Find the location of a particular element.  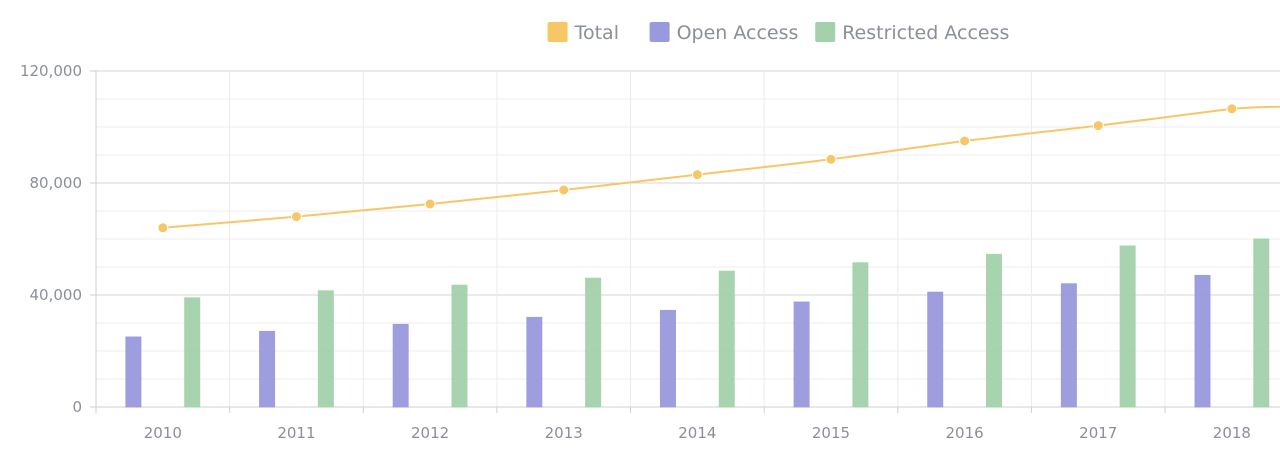

x-tick-label-2016: 2016 is located at coordinates (965, 433).